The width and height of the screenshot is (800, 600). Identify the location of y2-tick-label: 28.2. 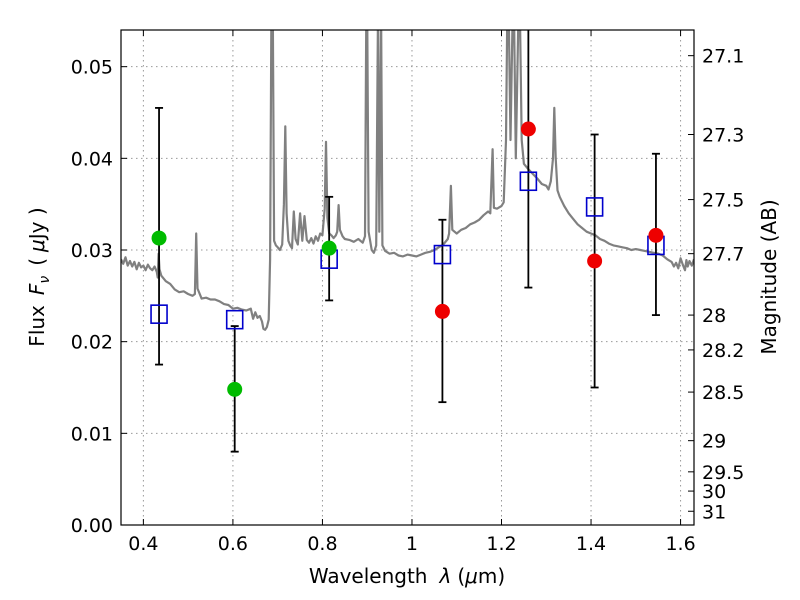
(723, 351).